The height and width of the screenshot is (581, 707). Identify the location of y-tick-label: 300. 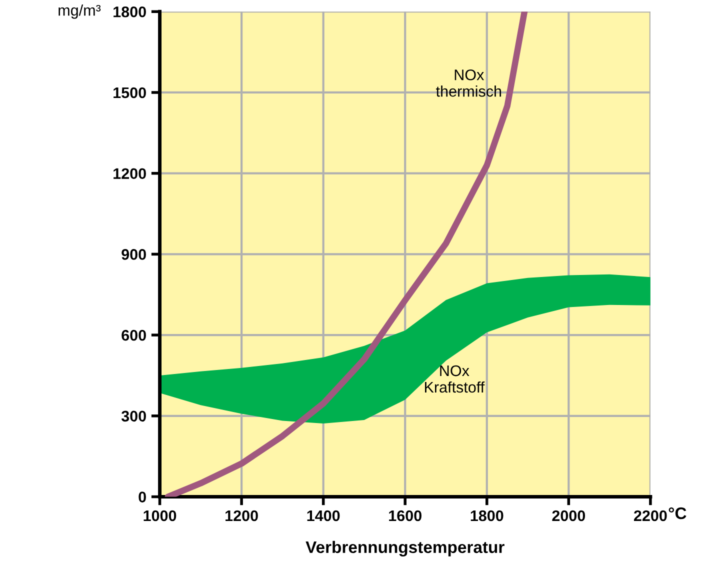
(133, 416).